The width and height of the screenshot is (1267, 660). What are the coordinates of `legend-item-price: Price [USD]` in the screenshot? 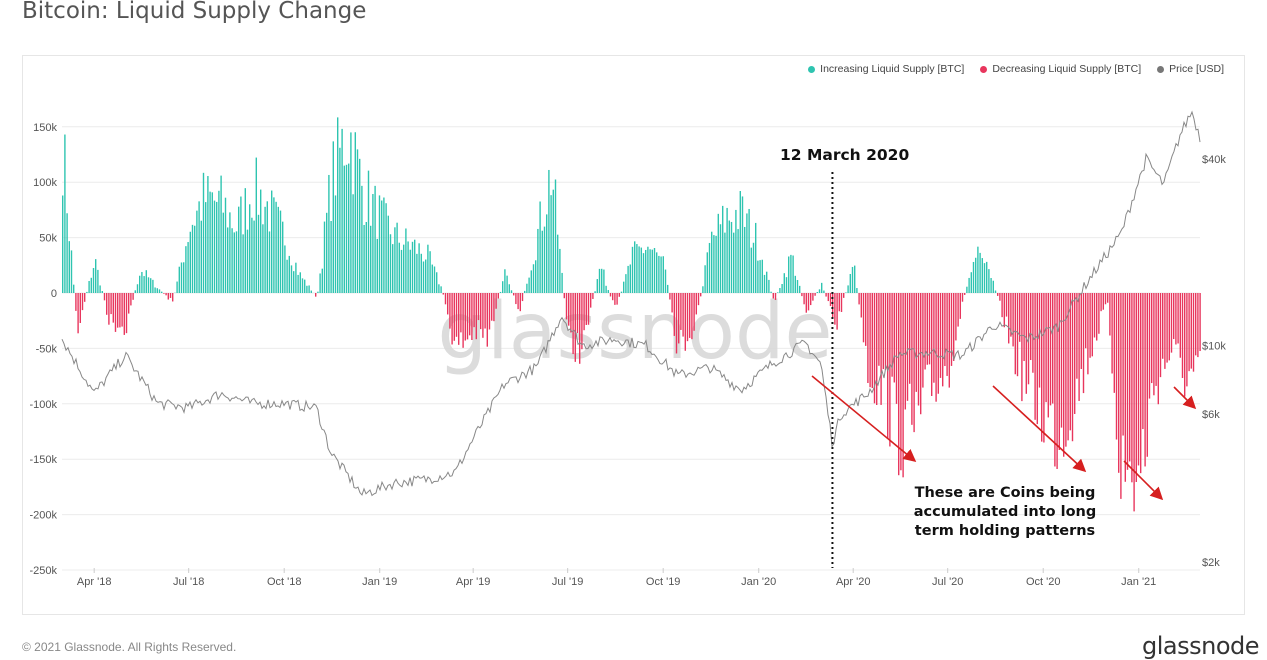 It's located at (1190, 69).